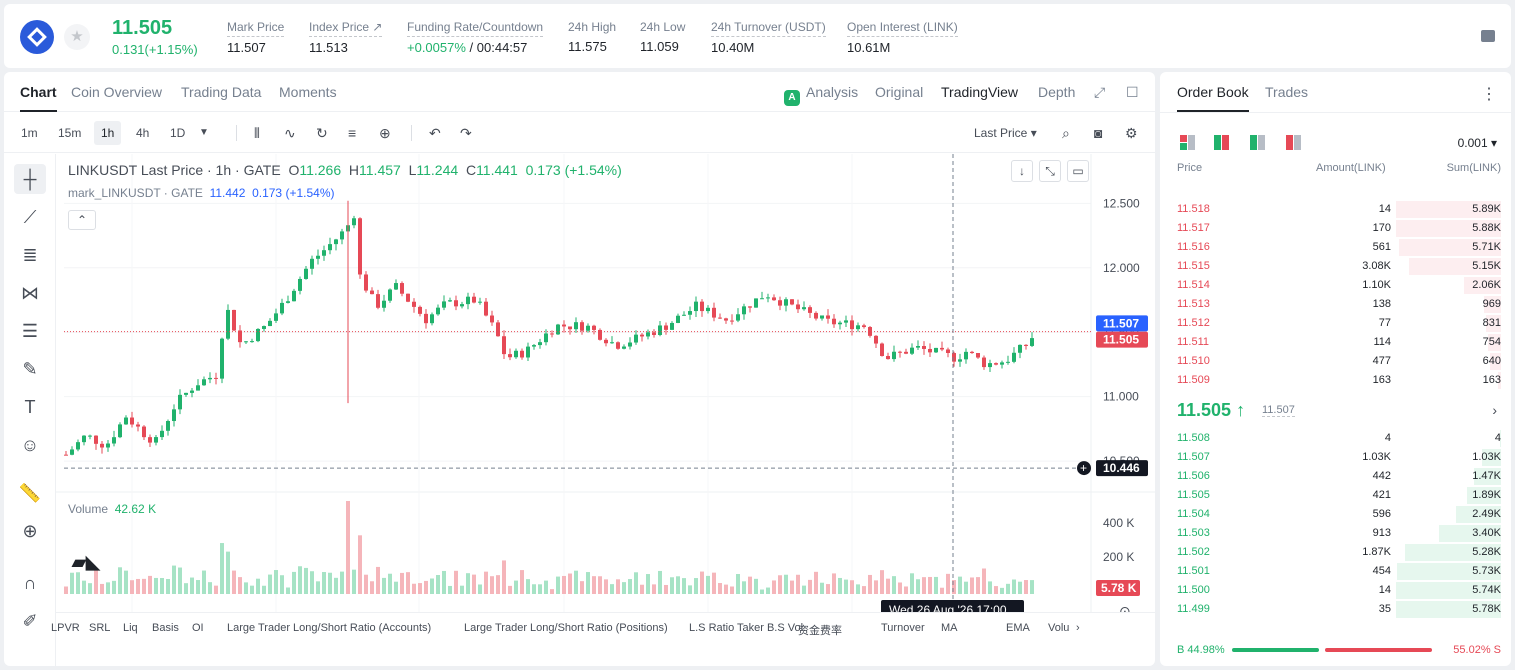 This screenshot has height=670, width=1515. I want to click on magnet-icon: ∩, so click(30, 583).